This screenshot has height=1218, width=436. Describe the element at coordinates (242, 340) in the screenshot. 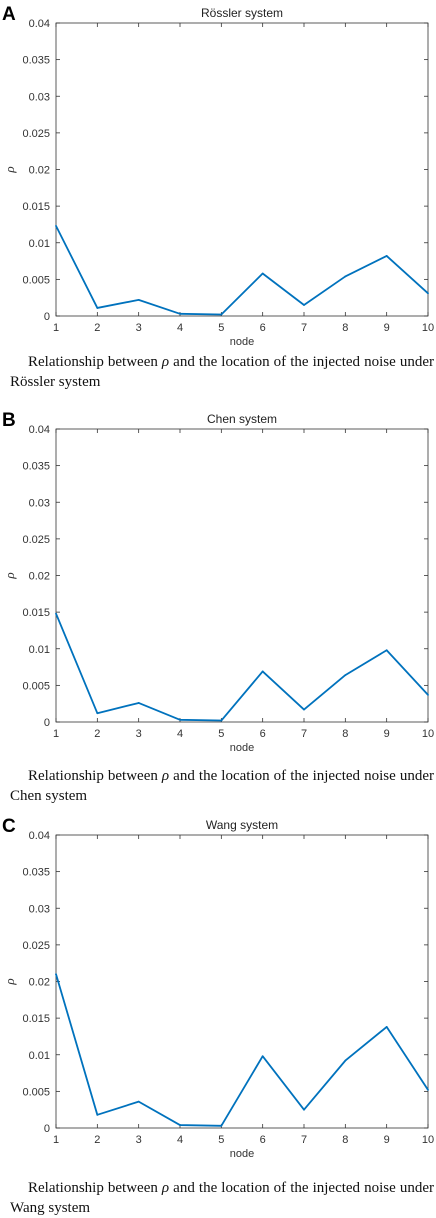

I see `x-axis-label-a: node` at that location.